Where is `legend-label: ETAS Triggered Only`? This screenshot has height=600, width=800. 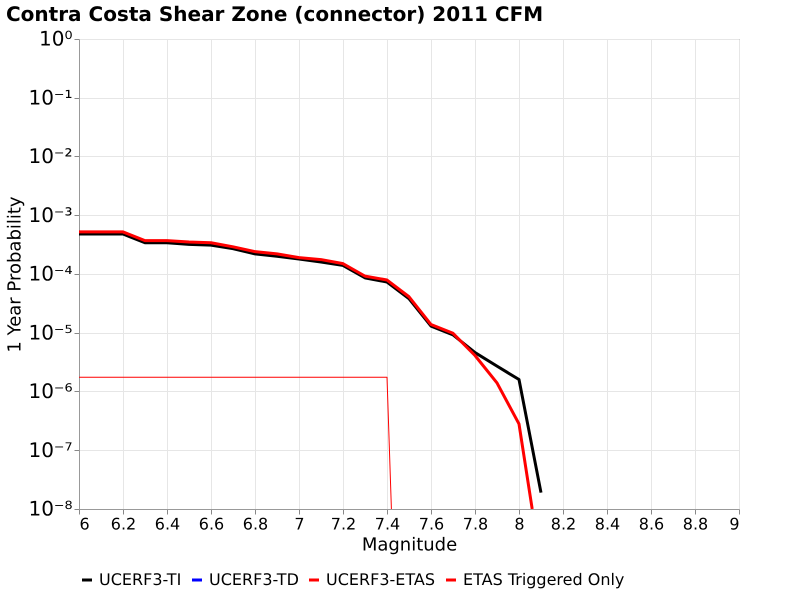 legend-label: ETAS Triggered Only is located at coordinates (543, 579).